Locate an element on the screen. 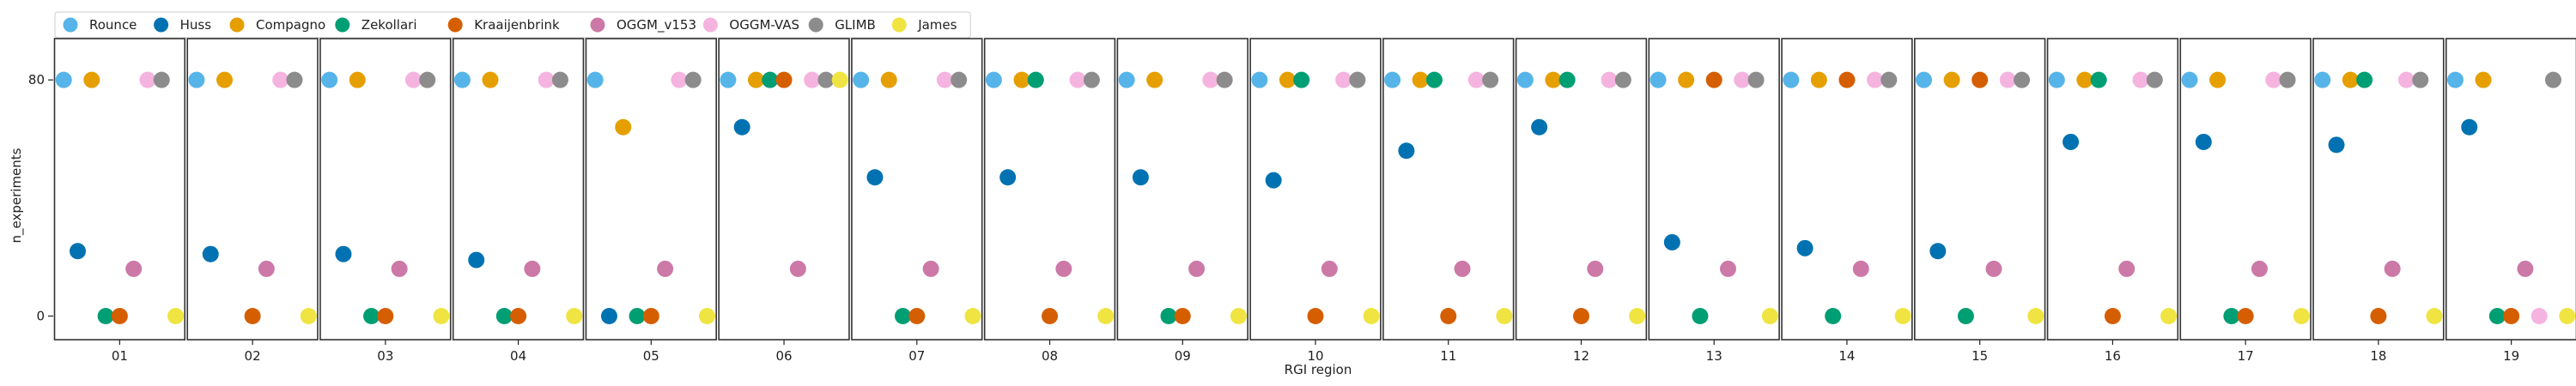 The height and width of the screenshot is (386, 2576). x-tick-label: 17 is located at coordinates (2246, 356).